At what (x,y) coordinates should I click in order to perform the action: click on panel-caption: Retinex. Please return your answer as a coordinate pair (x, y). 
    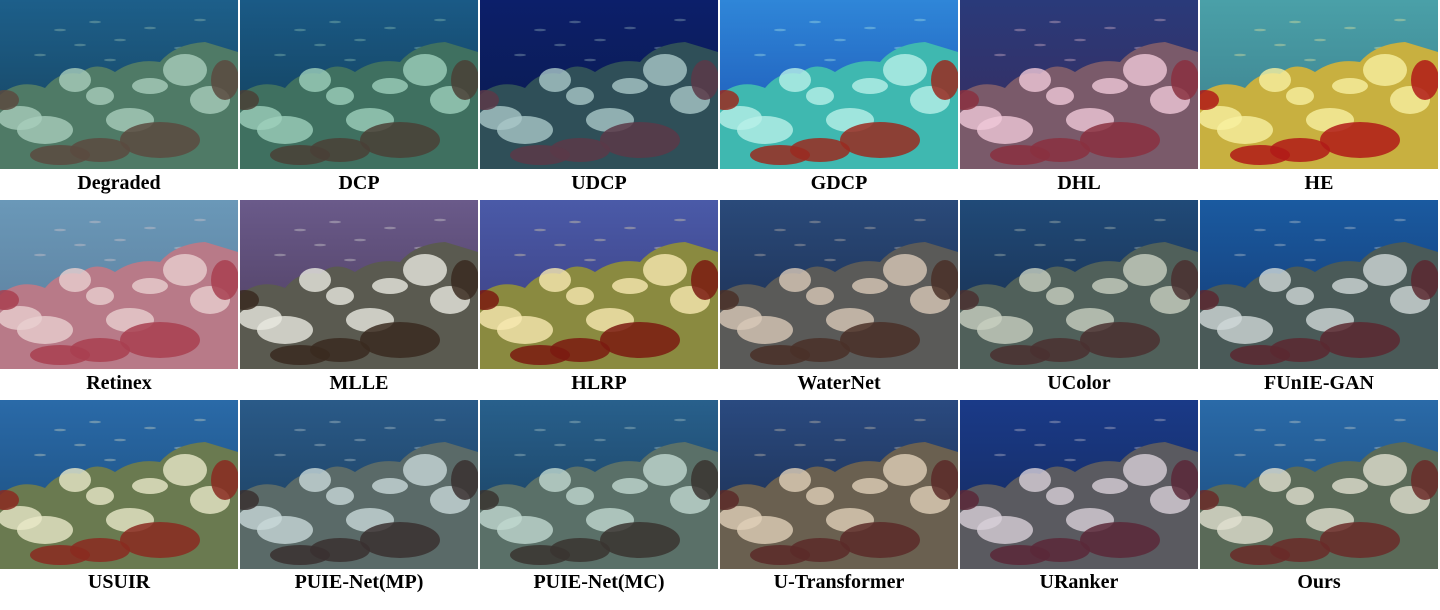
    Looking at the image, I should click on (119, 383).